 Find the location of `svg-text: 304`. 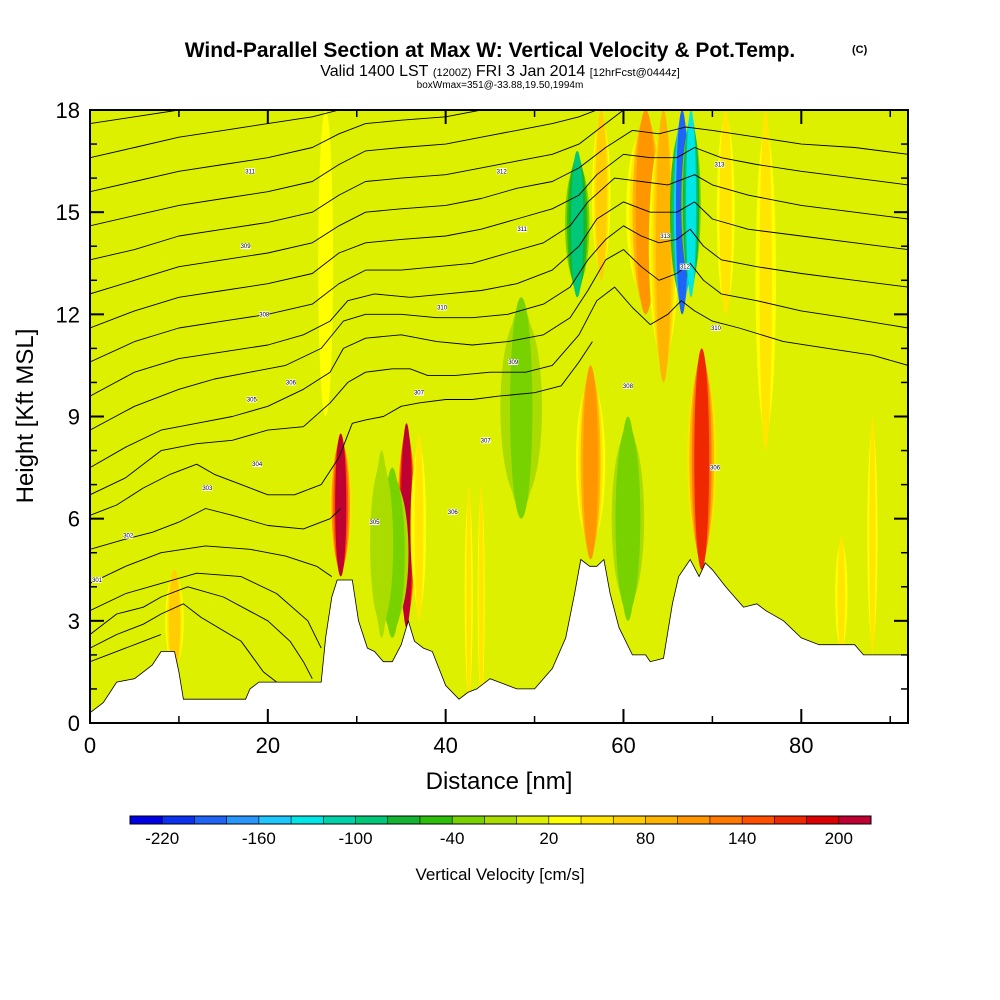

svg-text: 304 is located at coordinates (257, 465).